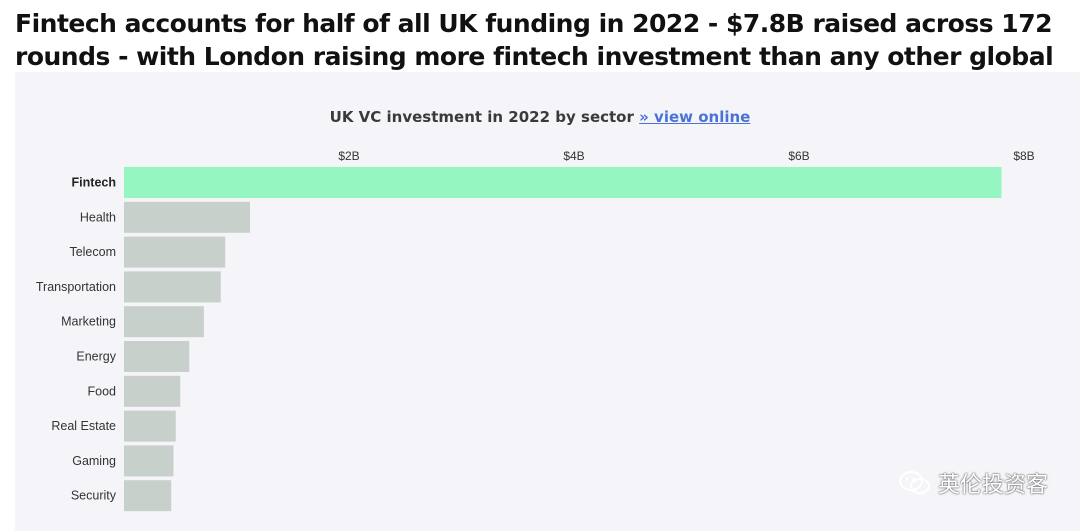 This screenshot has width=1080, height=531. I want to click on bar-security, so click(148, 496).